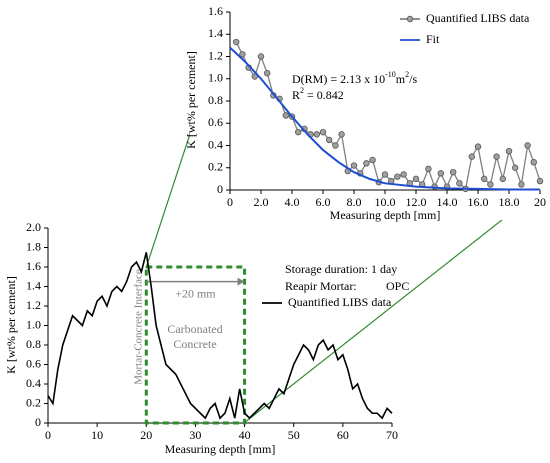  What do you see at coordinates (478, 202) in the screenshot?
I see `x-tick-label: 16.0` at bounding box center [478, 202].